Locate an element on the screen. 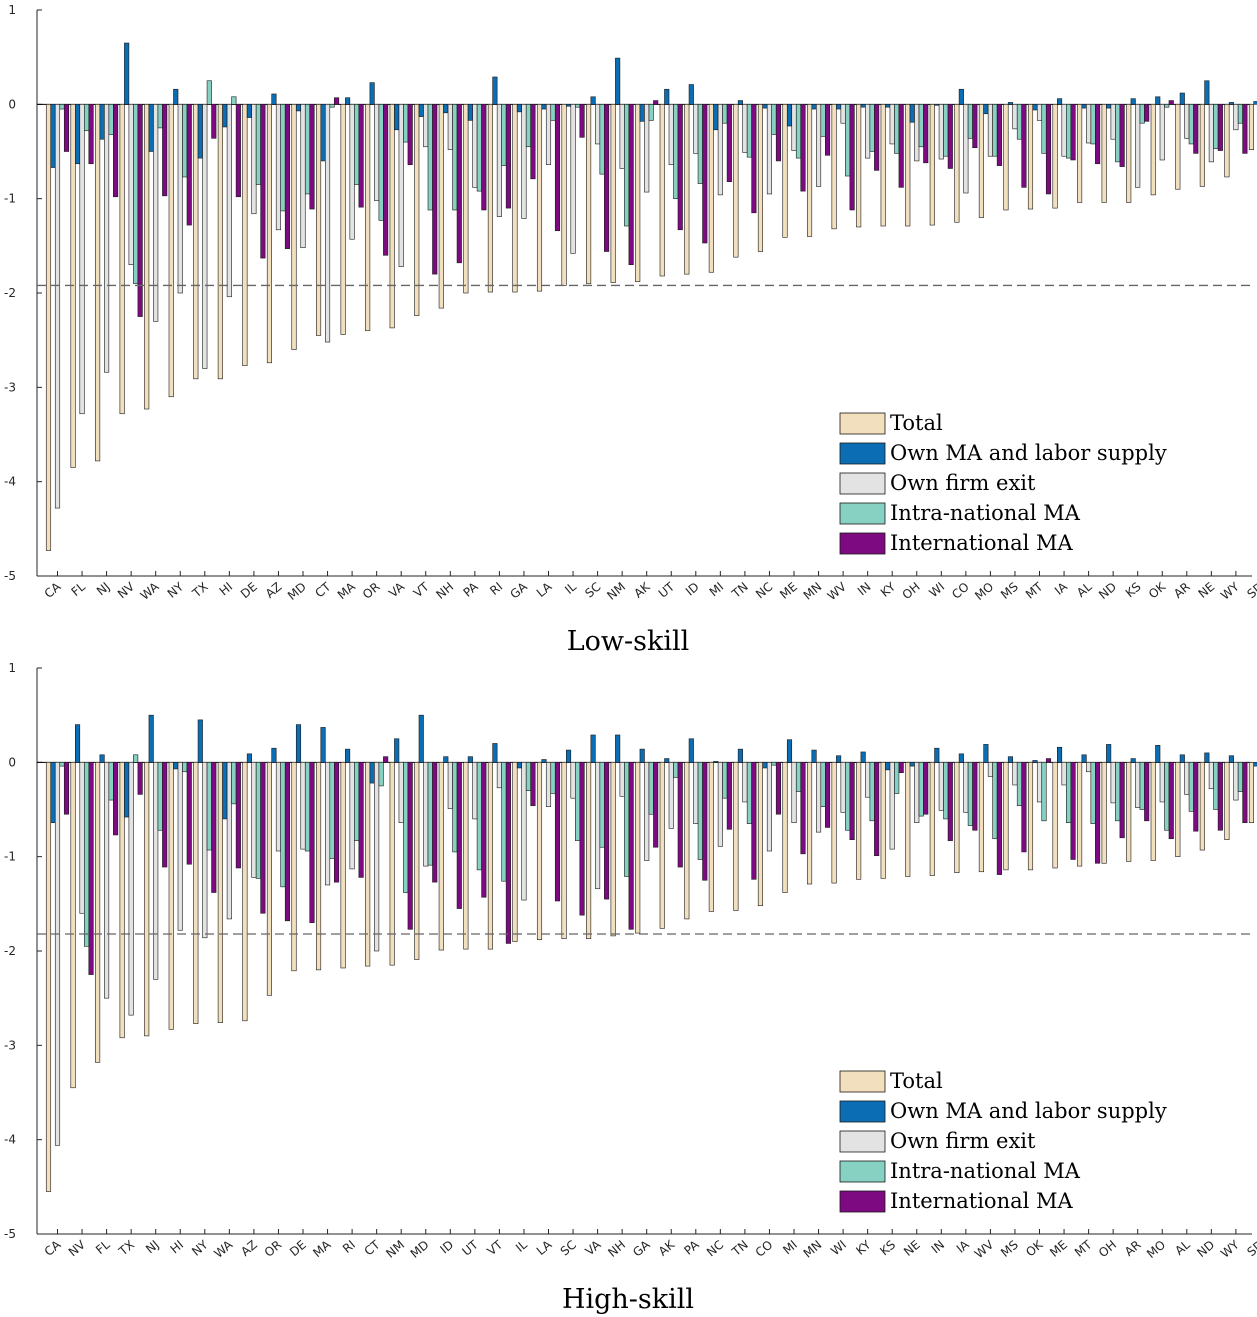 This screenshot has width=1257, height=1317. x-tick-label: VA is located at coordinates (594, 1247).